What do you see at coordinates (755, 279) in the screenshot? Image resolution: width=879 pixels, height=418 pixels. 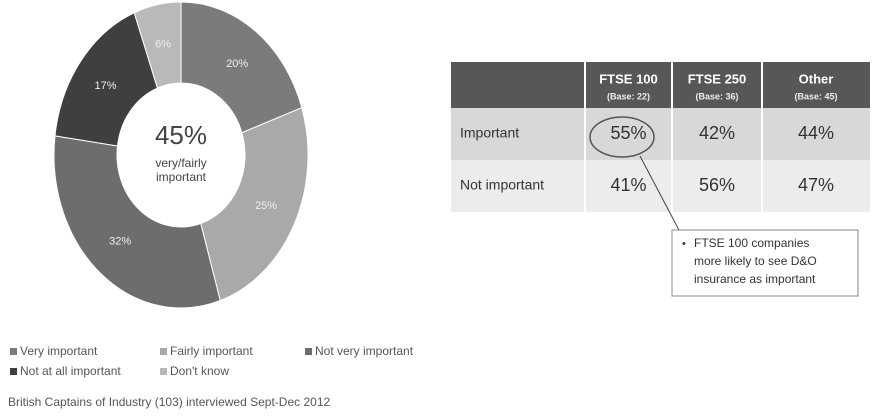 I see `callout-text: insurance as important` at bounding box center [755, 279].